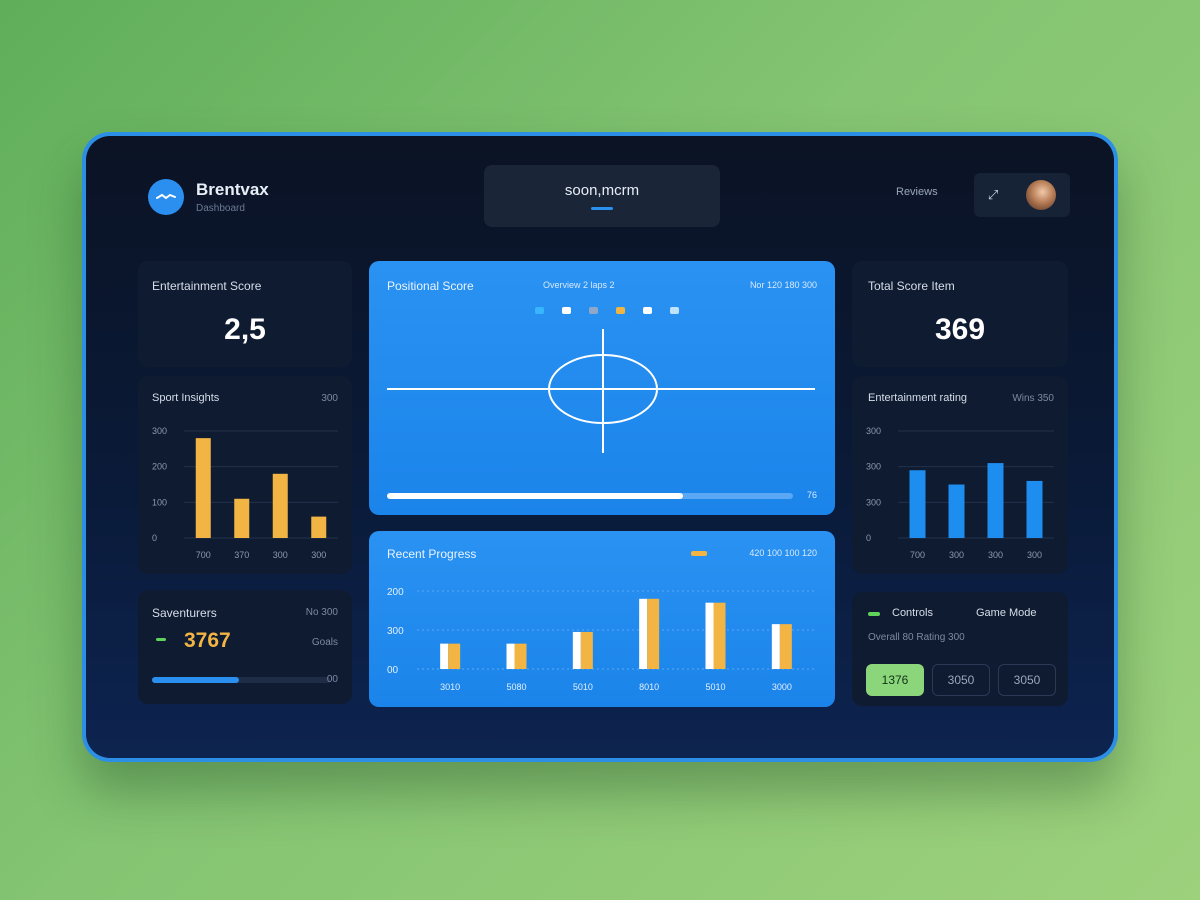 The width and height of the screenshot is (1200, 900). I want to click on reviews-link: Reviews, so click(917, 192).